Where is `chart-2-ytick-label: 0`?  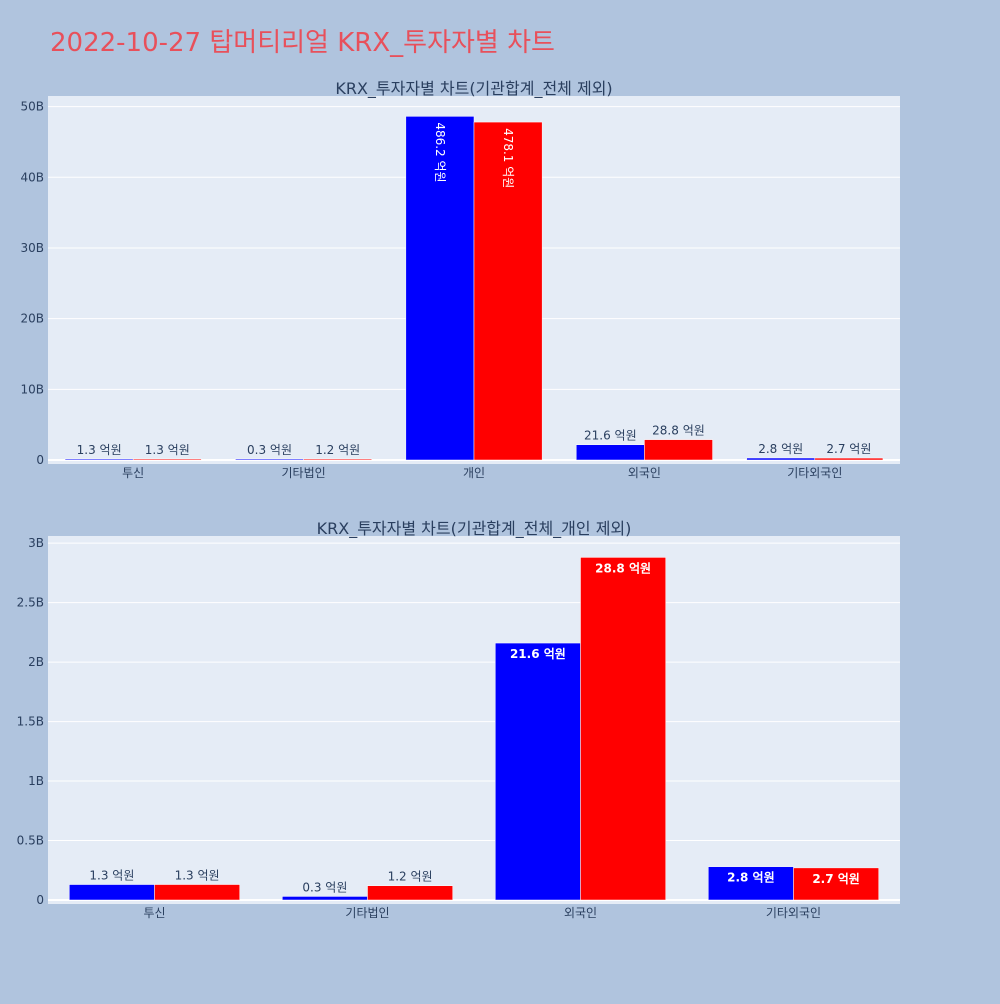
chart-2-ytick-label: 0 is located at coordinates (40, 900).